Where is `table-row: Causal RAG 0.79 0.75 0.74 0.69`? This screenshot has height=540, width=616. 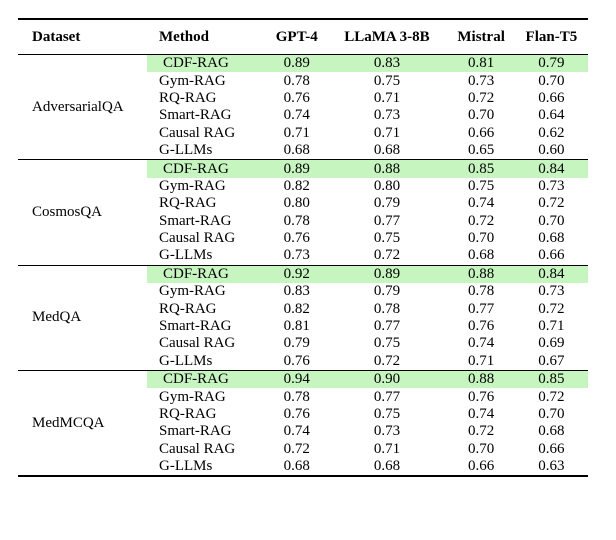
table-row: Causal RAG 0.79 0.75 0.74 0.69 is located at coordinates (303, 343).